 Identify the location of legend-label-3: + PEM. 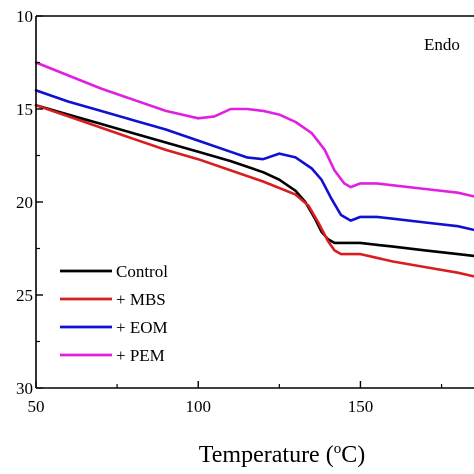
(140, 355).